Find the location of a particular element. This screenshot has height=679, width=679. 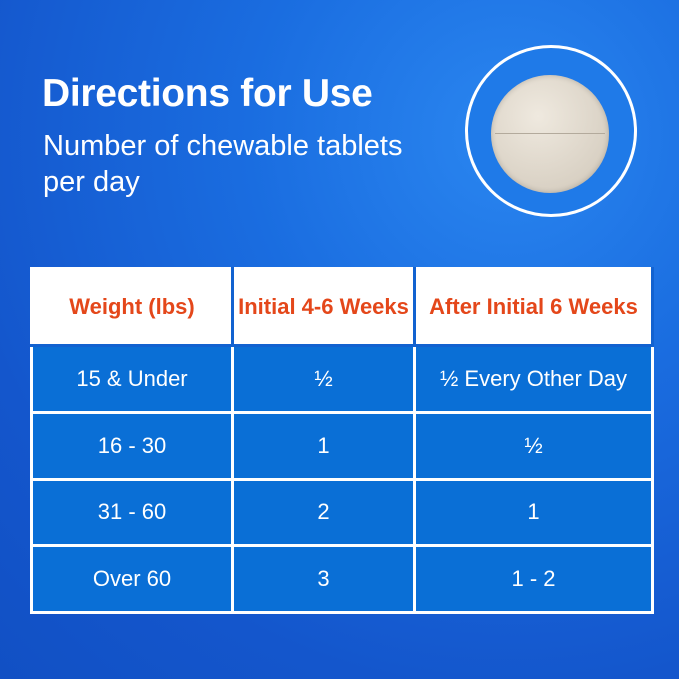

column-header: After Initial 6 Weeks is located at coordinates (533, 307).